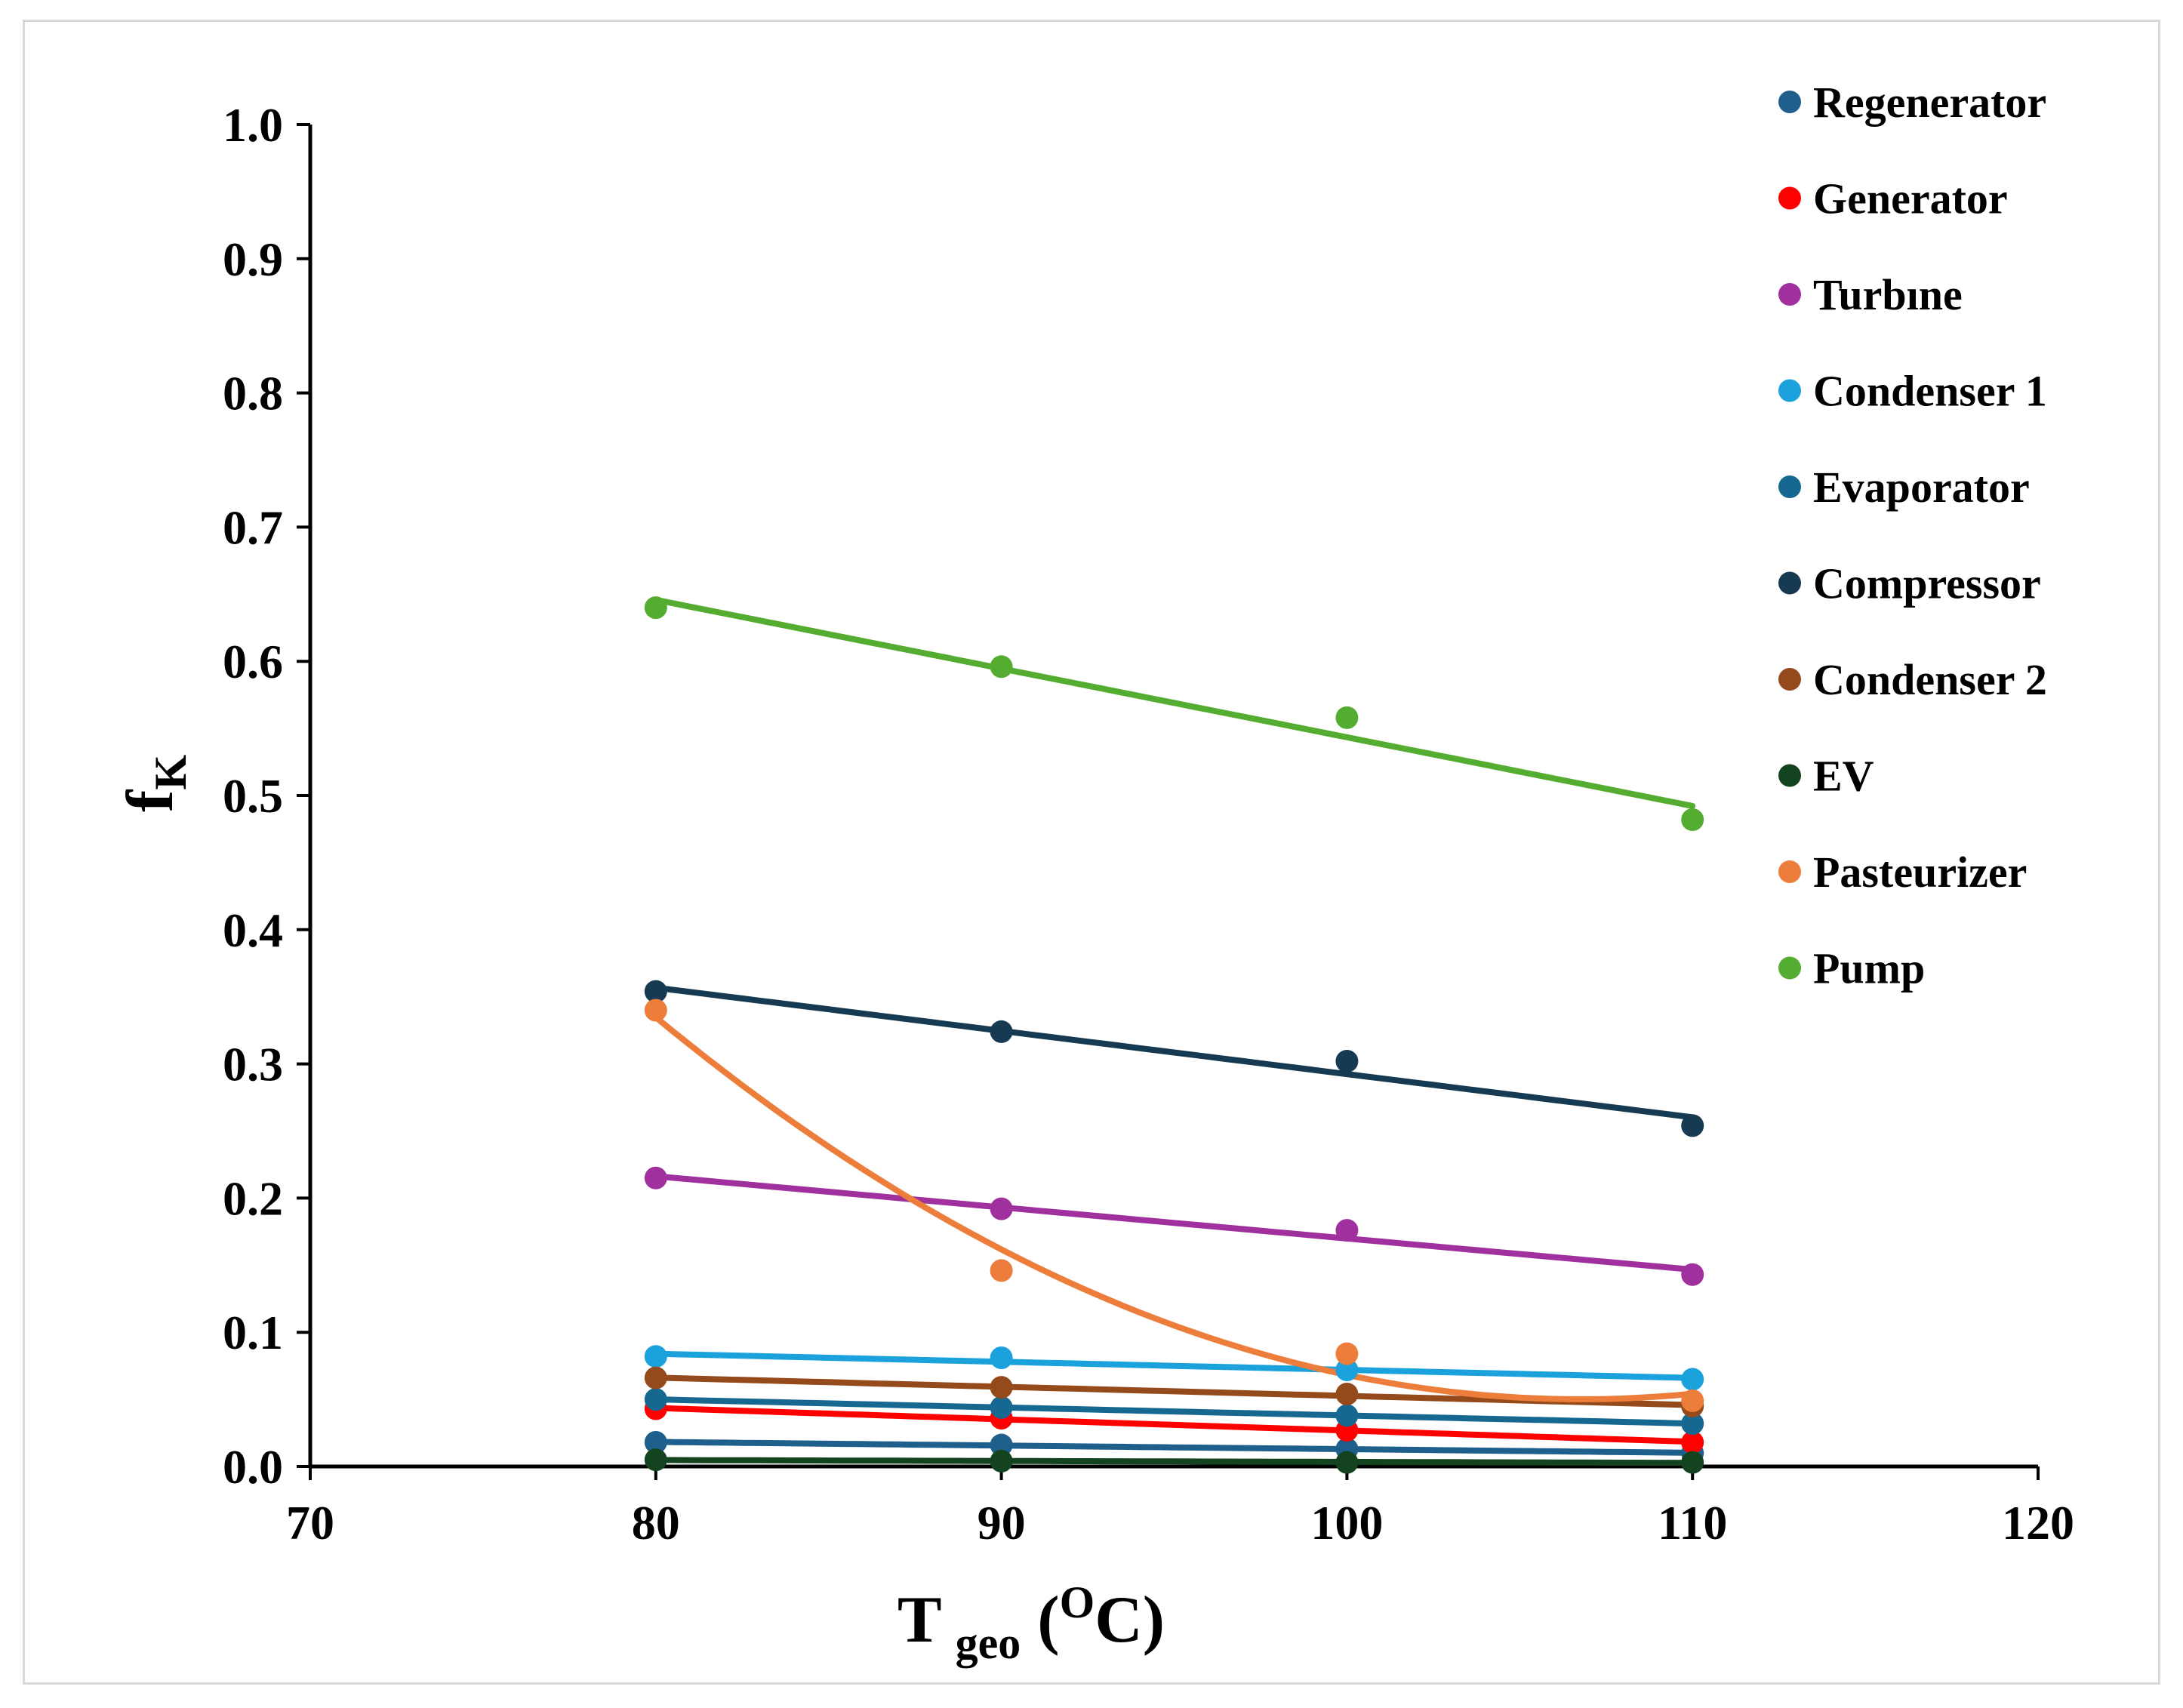  I want to click on legend-marker-evaporator, so click(1789, 486).